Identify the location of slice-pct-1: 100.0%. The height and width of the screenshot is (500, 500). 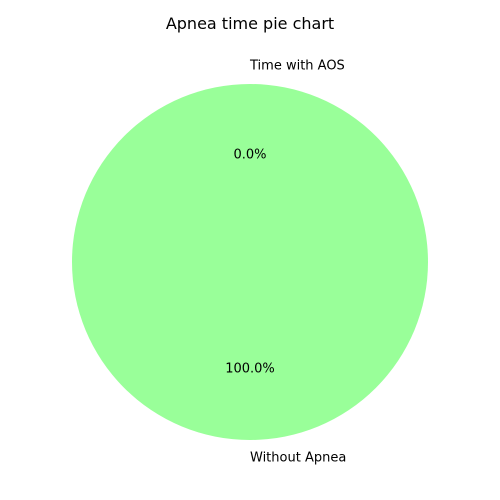
(250, 368).